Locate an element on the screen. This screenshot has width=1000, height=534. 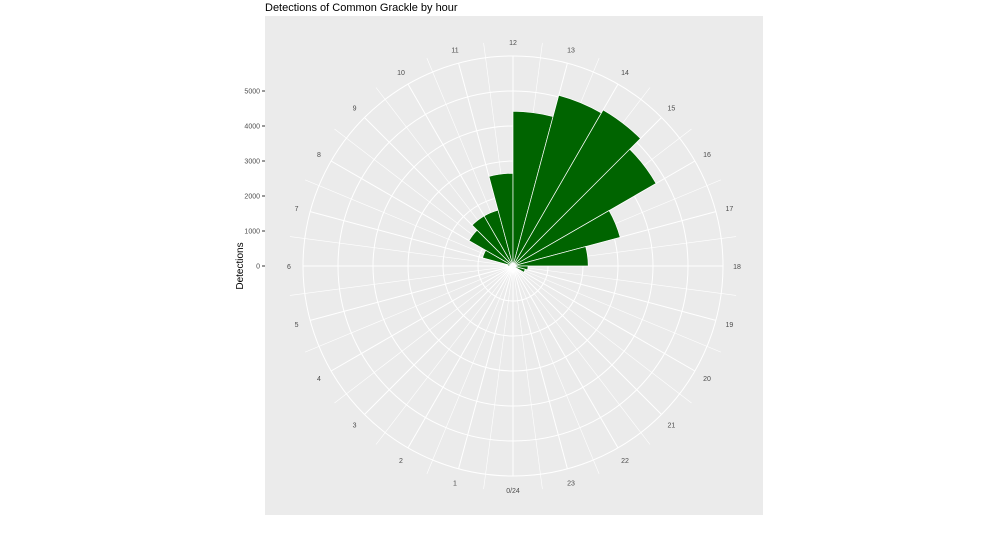
hour-label: 23 is located at coordinates (571, 483).